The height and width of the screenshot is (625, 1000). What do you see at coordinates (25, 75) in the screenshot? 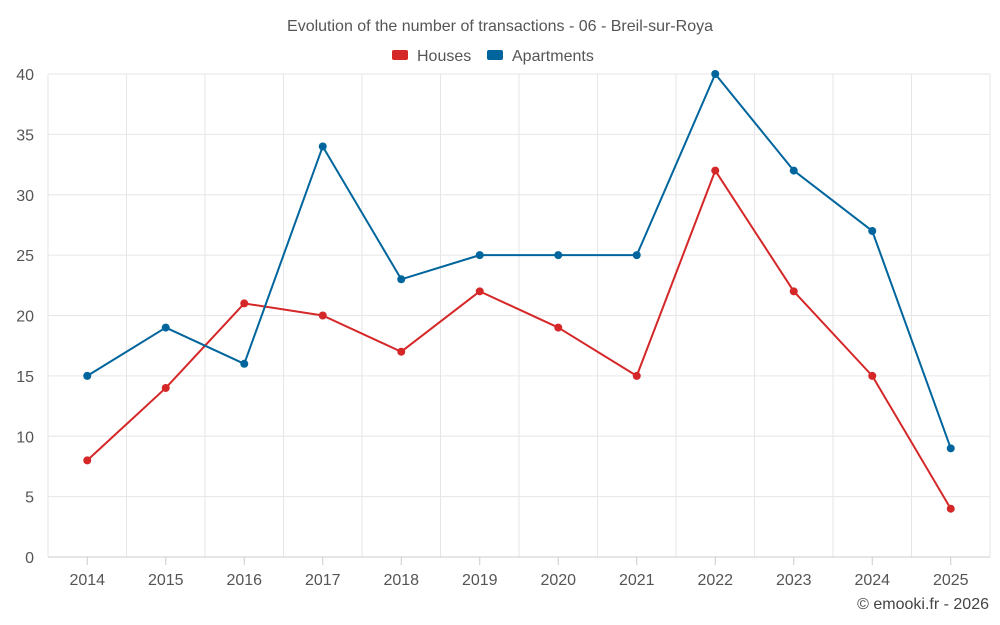
I see `y-tick-label: 40` at bounding box center [25, 75].